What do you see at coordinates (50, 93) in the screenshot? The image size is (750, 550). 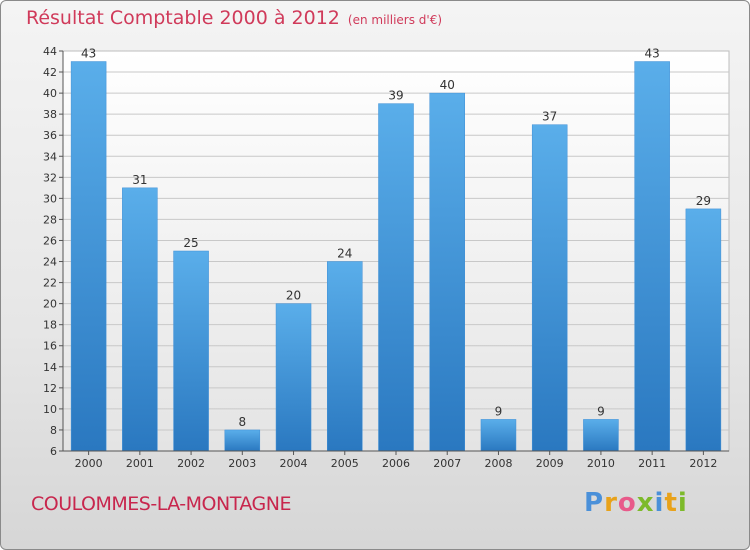 I see `y-tick-label: 40` at bounding box center [50, 93].